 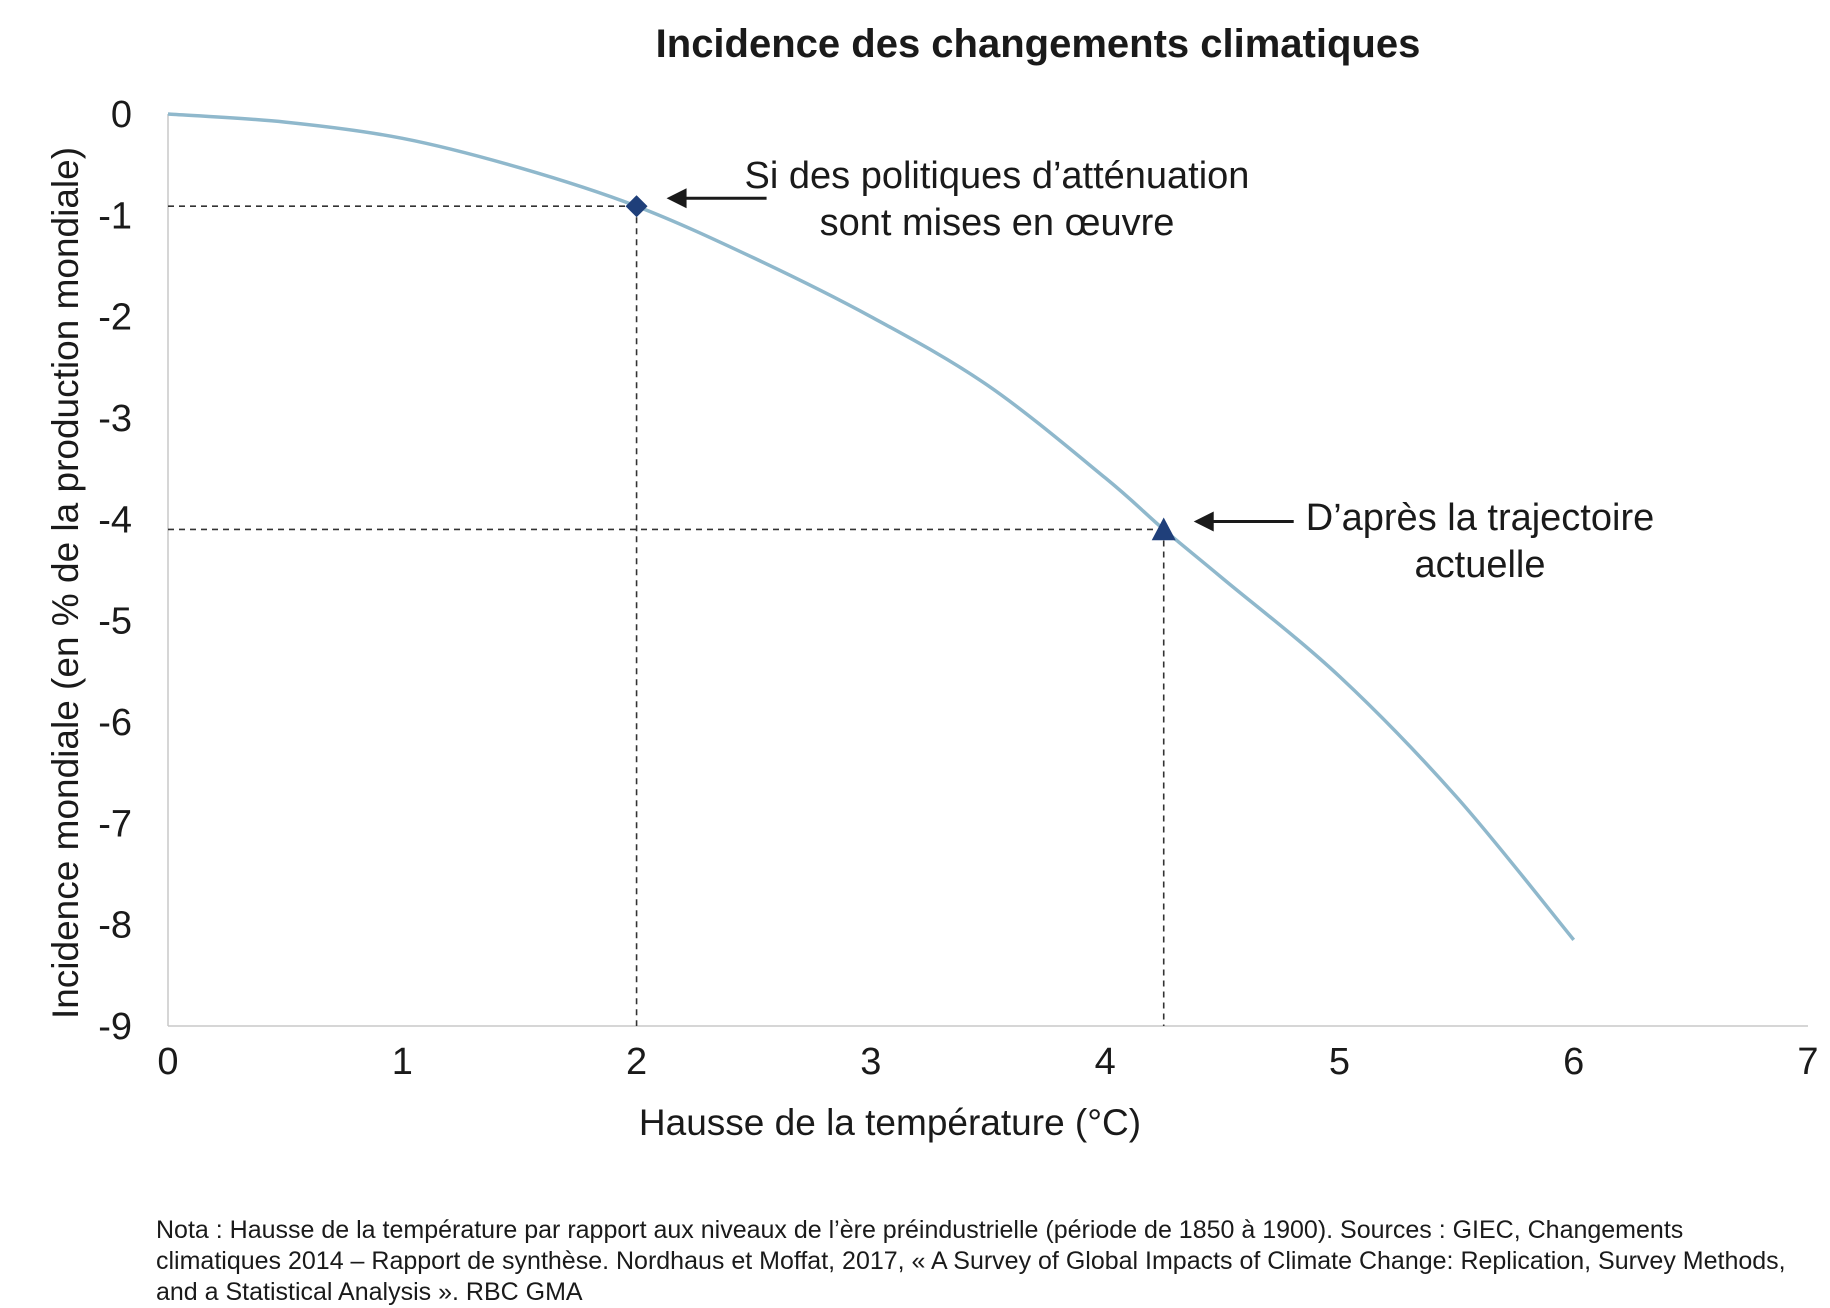 I want to click on annotation-label: Si des politiques d’atténuation, so click(x=997, y=176).